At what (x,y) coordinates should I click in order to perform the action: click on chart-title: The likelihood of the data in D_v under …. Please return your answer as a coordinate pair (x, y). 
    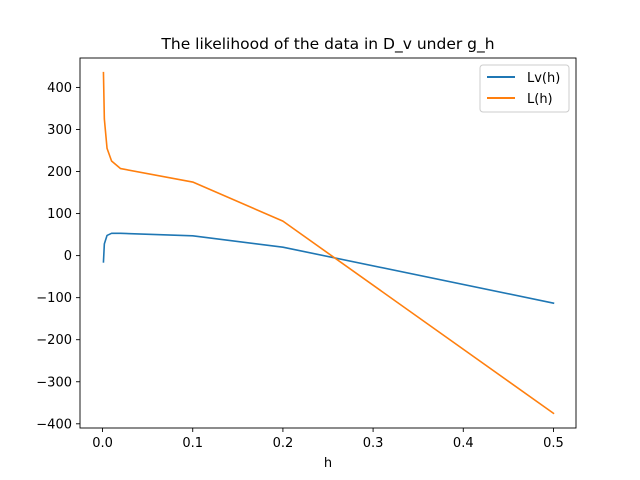
    Looking at the image, I should click on (327, 44).